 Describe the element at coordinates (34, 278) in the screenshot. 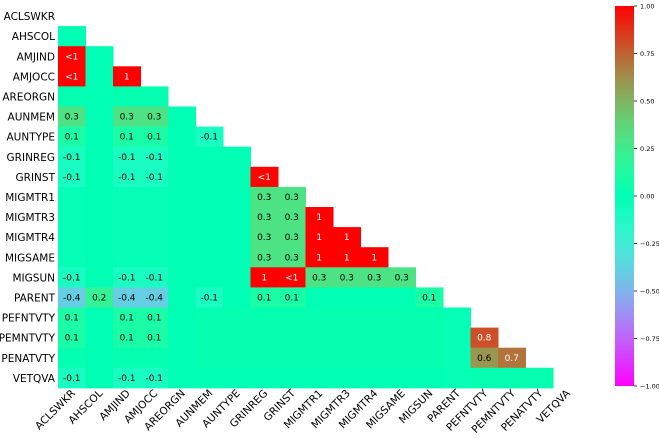

I see `row-label: MIGSUN` at that location.